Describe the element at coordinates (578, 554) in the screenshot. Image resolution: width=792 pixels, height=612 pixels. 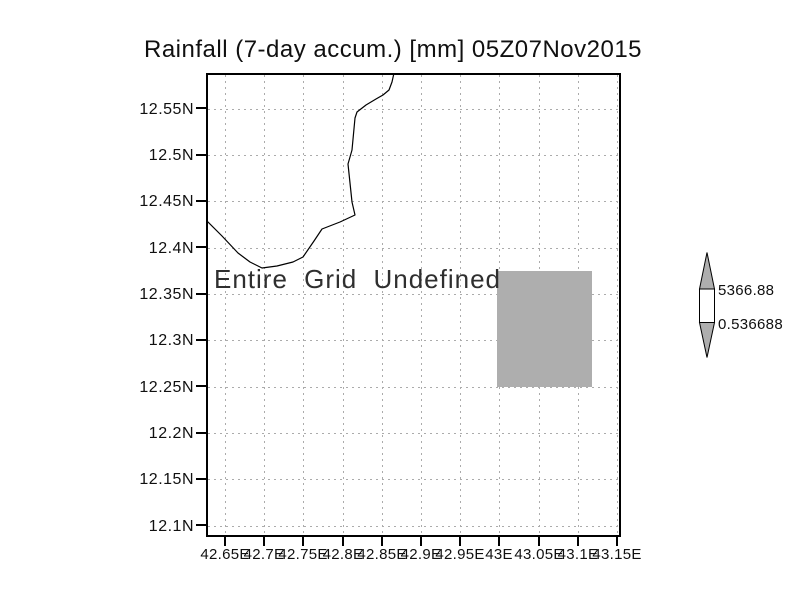
I see `x-tick-label: 43.1E` at that location.